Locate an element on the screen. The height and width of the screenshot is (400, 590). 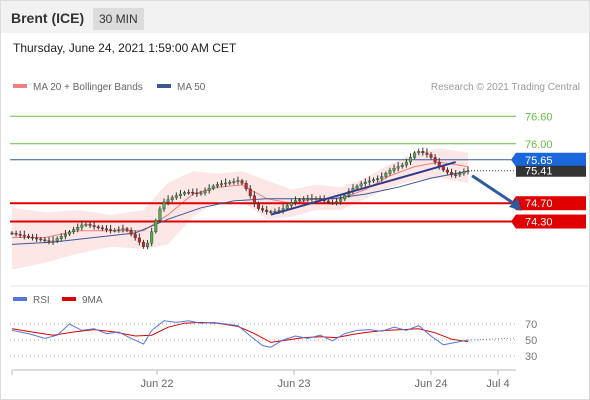
chart-datetime: Thursday, June 24, 2021 1:59:00 AM CET is located at coordinates (125, 48).